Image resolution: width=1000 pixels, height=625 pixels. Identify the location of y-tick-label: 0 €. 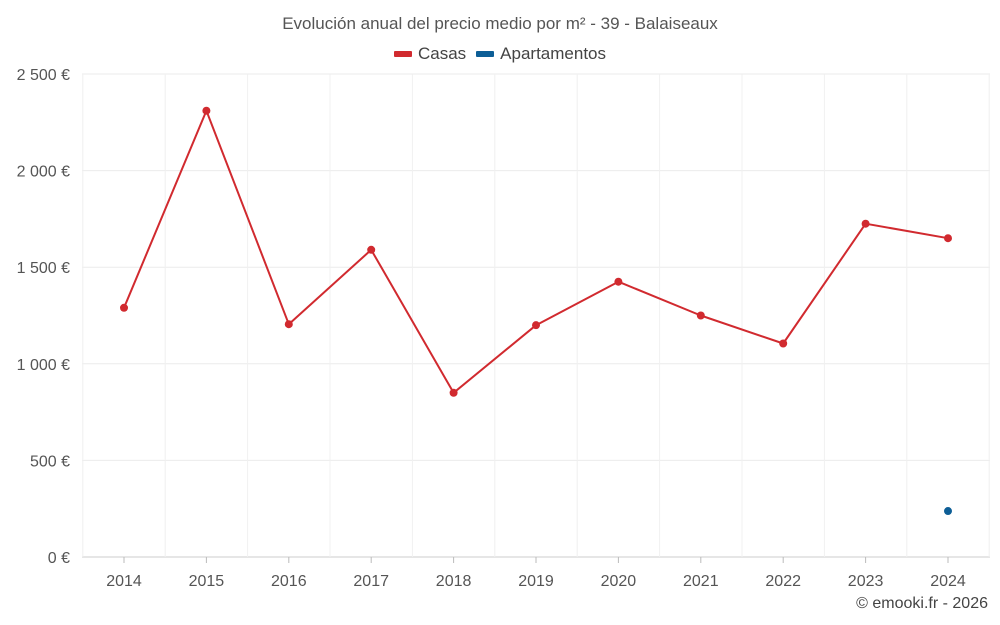
(59, 558).